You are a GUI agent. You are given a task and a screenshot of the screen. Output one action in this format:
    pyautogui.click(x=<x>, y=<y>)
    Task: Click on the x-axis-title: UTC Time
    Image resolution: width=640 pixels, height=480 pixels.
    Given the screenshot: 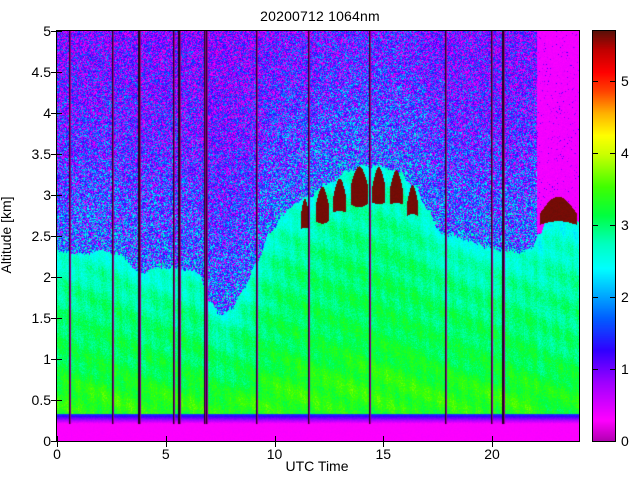 What is the action you would take?
    pyautogui.click(x=317, y=466)
    